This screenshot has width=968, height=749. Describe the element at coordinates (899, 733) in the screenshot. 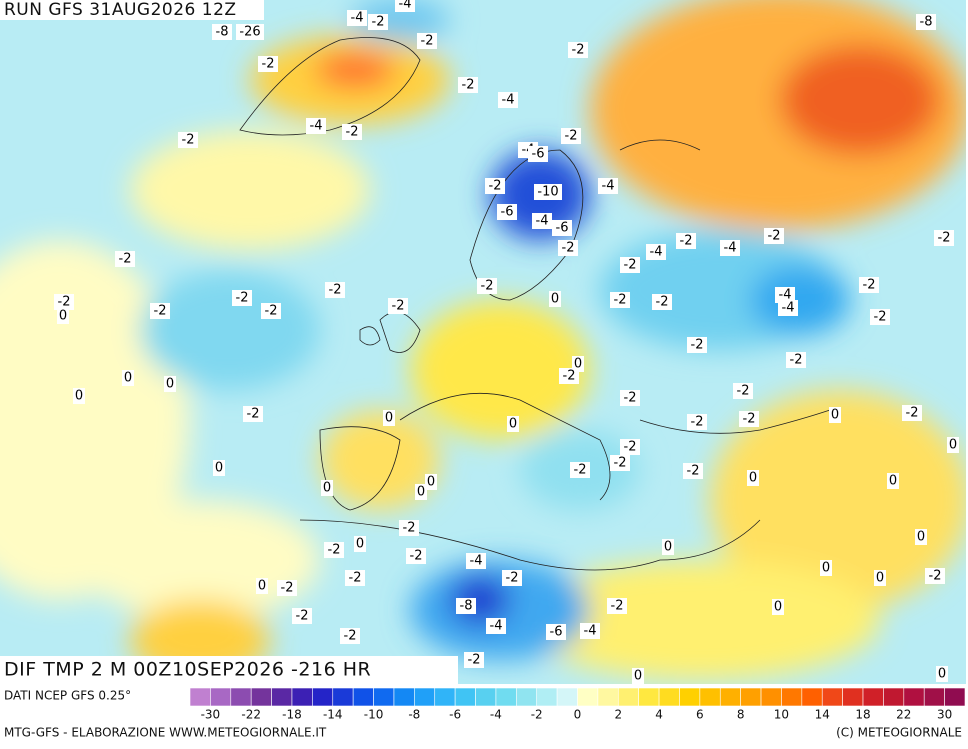

I see `copyright: (C) METEOGIORNALE` at that location.